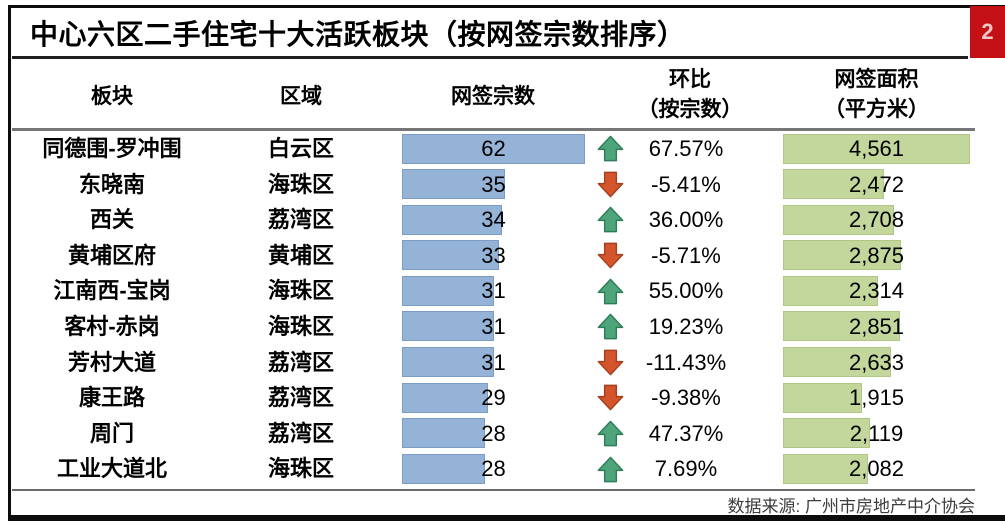 Image resolution: width=1005 pixels, height=525 pixels. I want to click on slide-border-top, so click(506, 6).